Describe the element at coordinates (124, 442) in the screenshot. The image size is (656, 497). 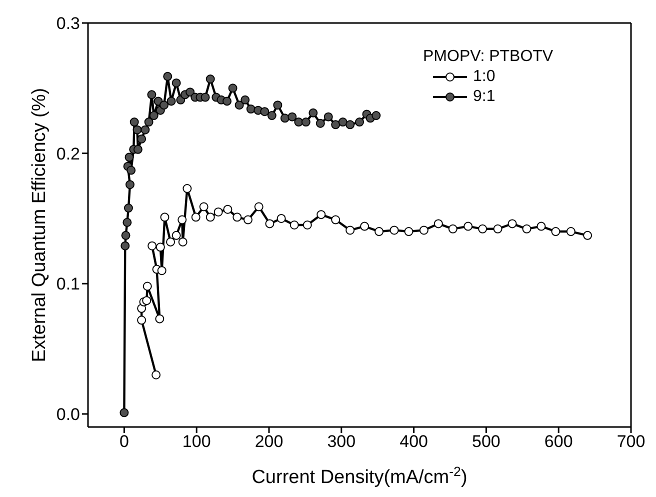
I see `x-tick-label: 0` at that location.